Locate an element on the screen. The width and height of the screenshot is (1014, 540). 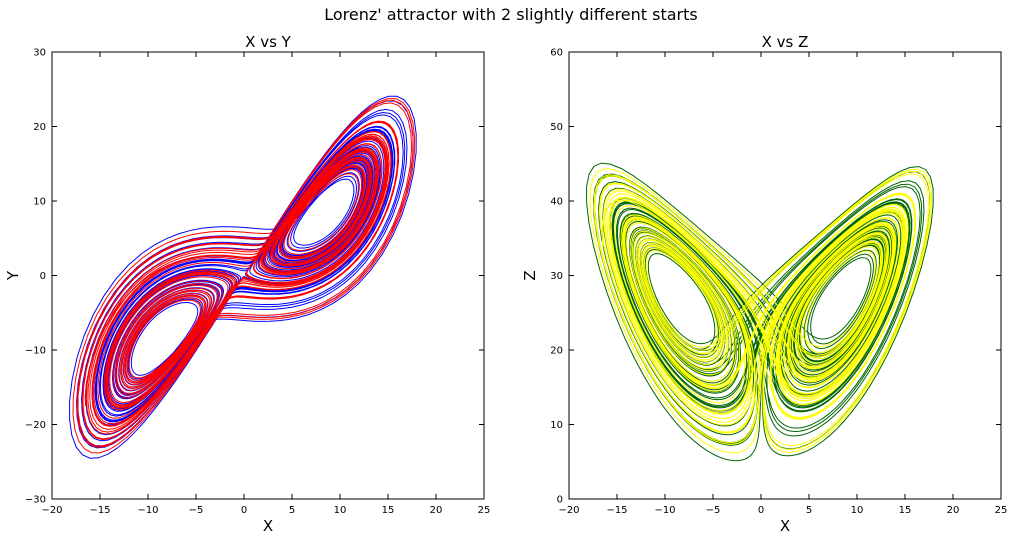
axes-title: X vs Z is located at coordinates (785, 42).